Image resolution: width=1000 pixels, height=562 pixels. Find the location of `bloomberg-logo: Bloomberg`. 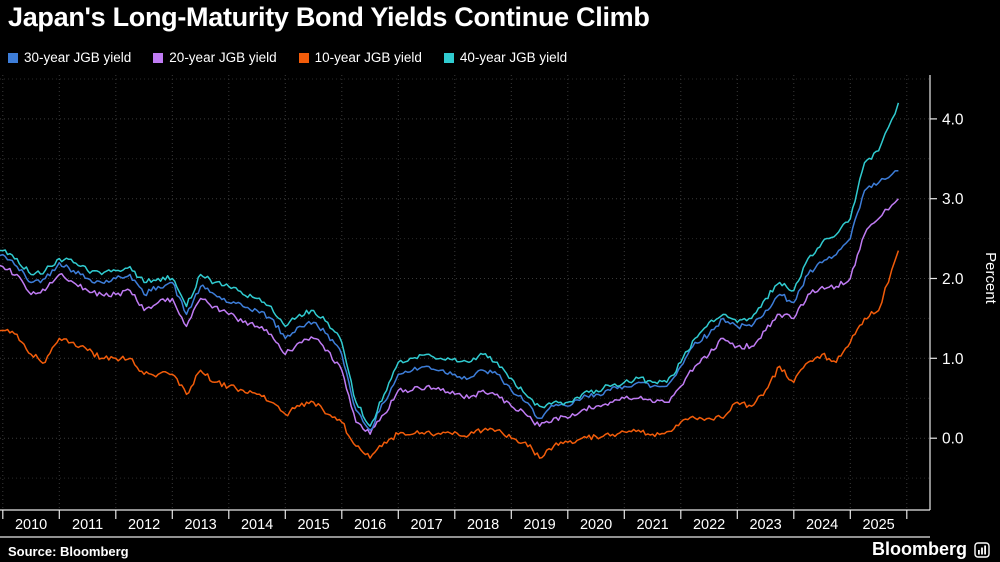

bloomberg-logo: Bloomberg is located at coordinates (931, 549).